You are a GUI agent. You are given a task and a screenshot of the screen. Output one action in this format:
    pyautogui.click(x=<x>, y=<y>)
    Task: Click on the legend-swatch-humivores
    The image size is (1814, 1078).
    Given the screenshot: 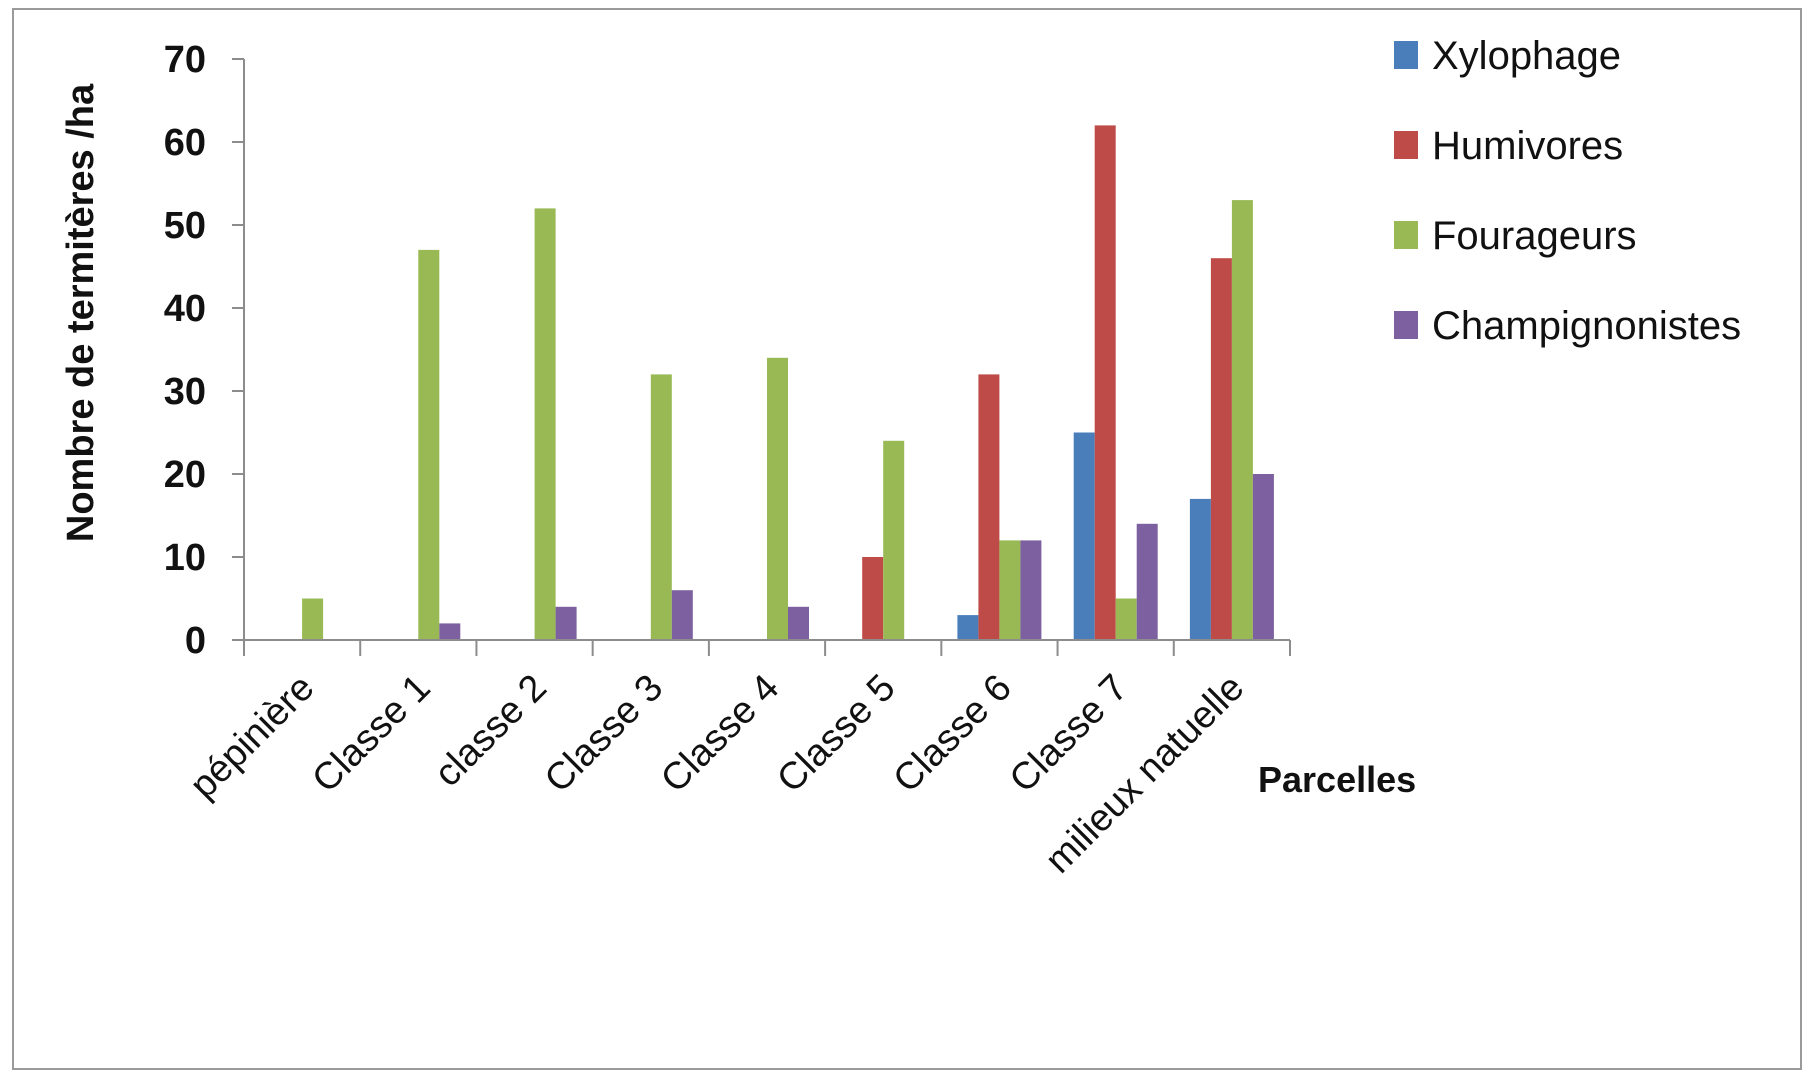 What is the action you would take?
    pyautogui.click(x=1406, y=145)
    